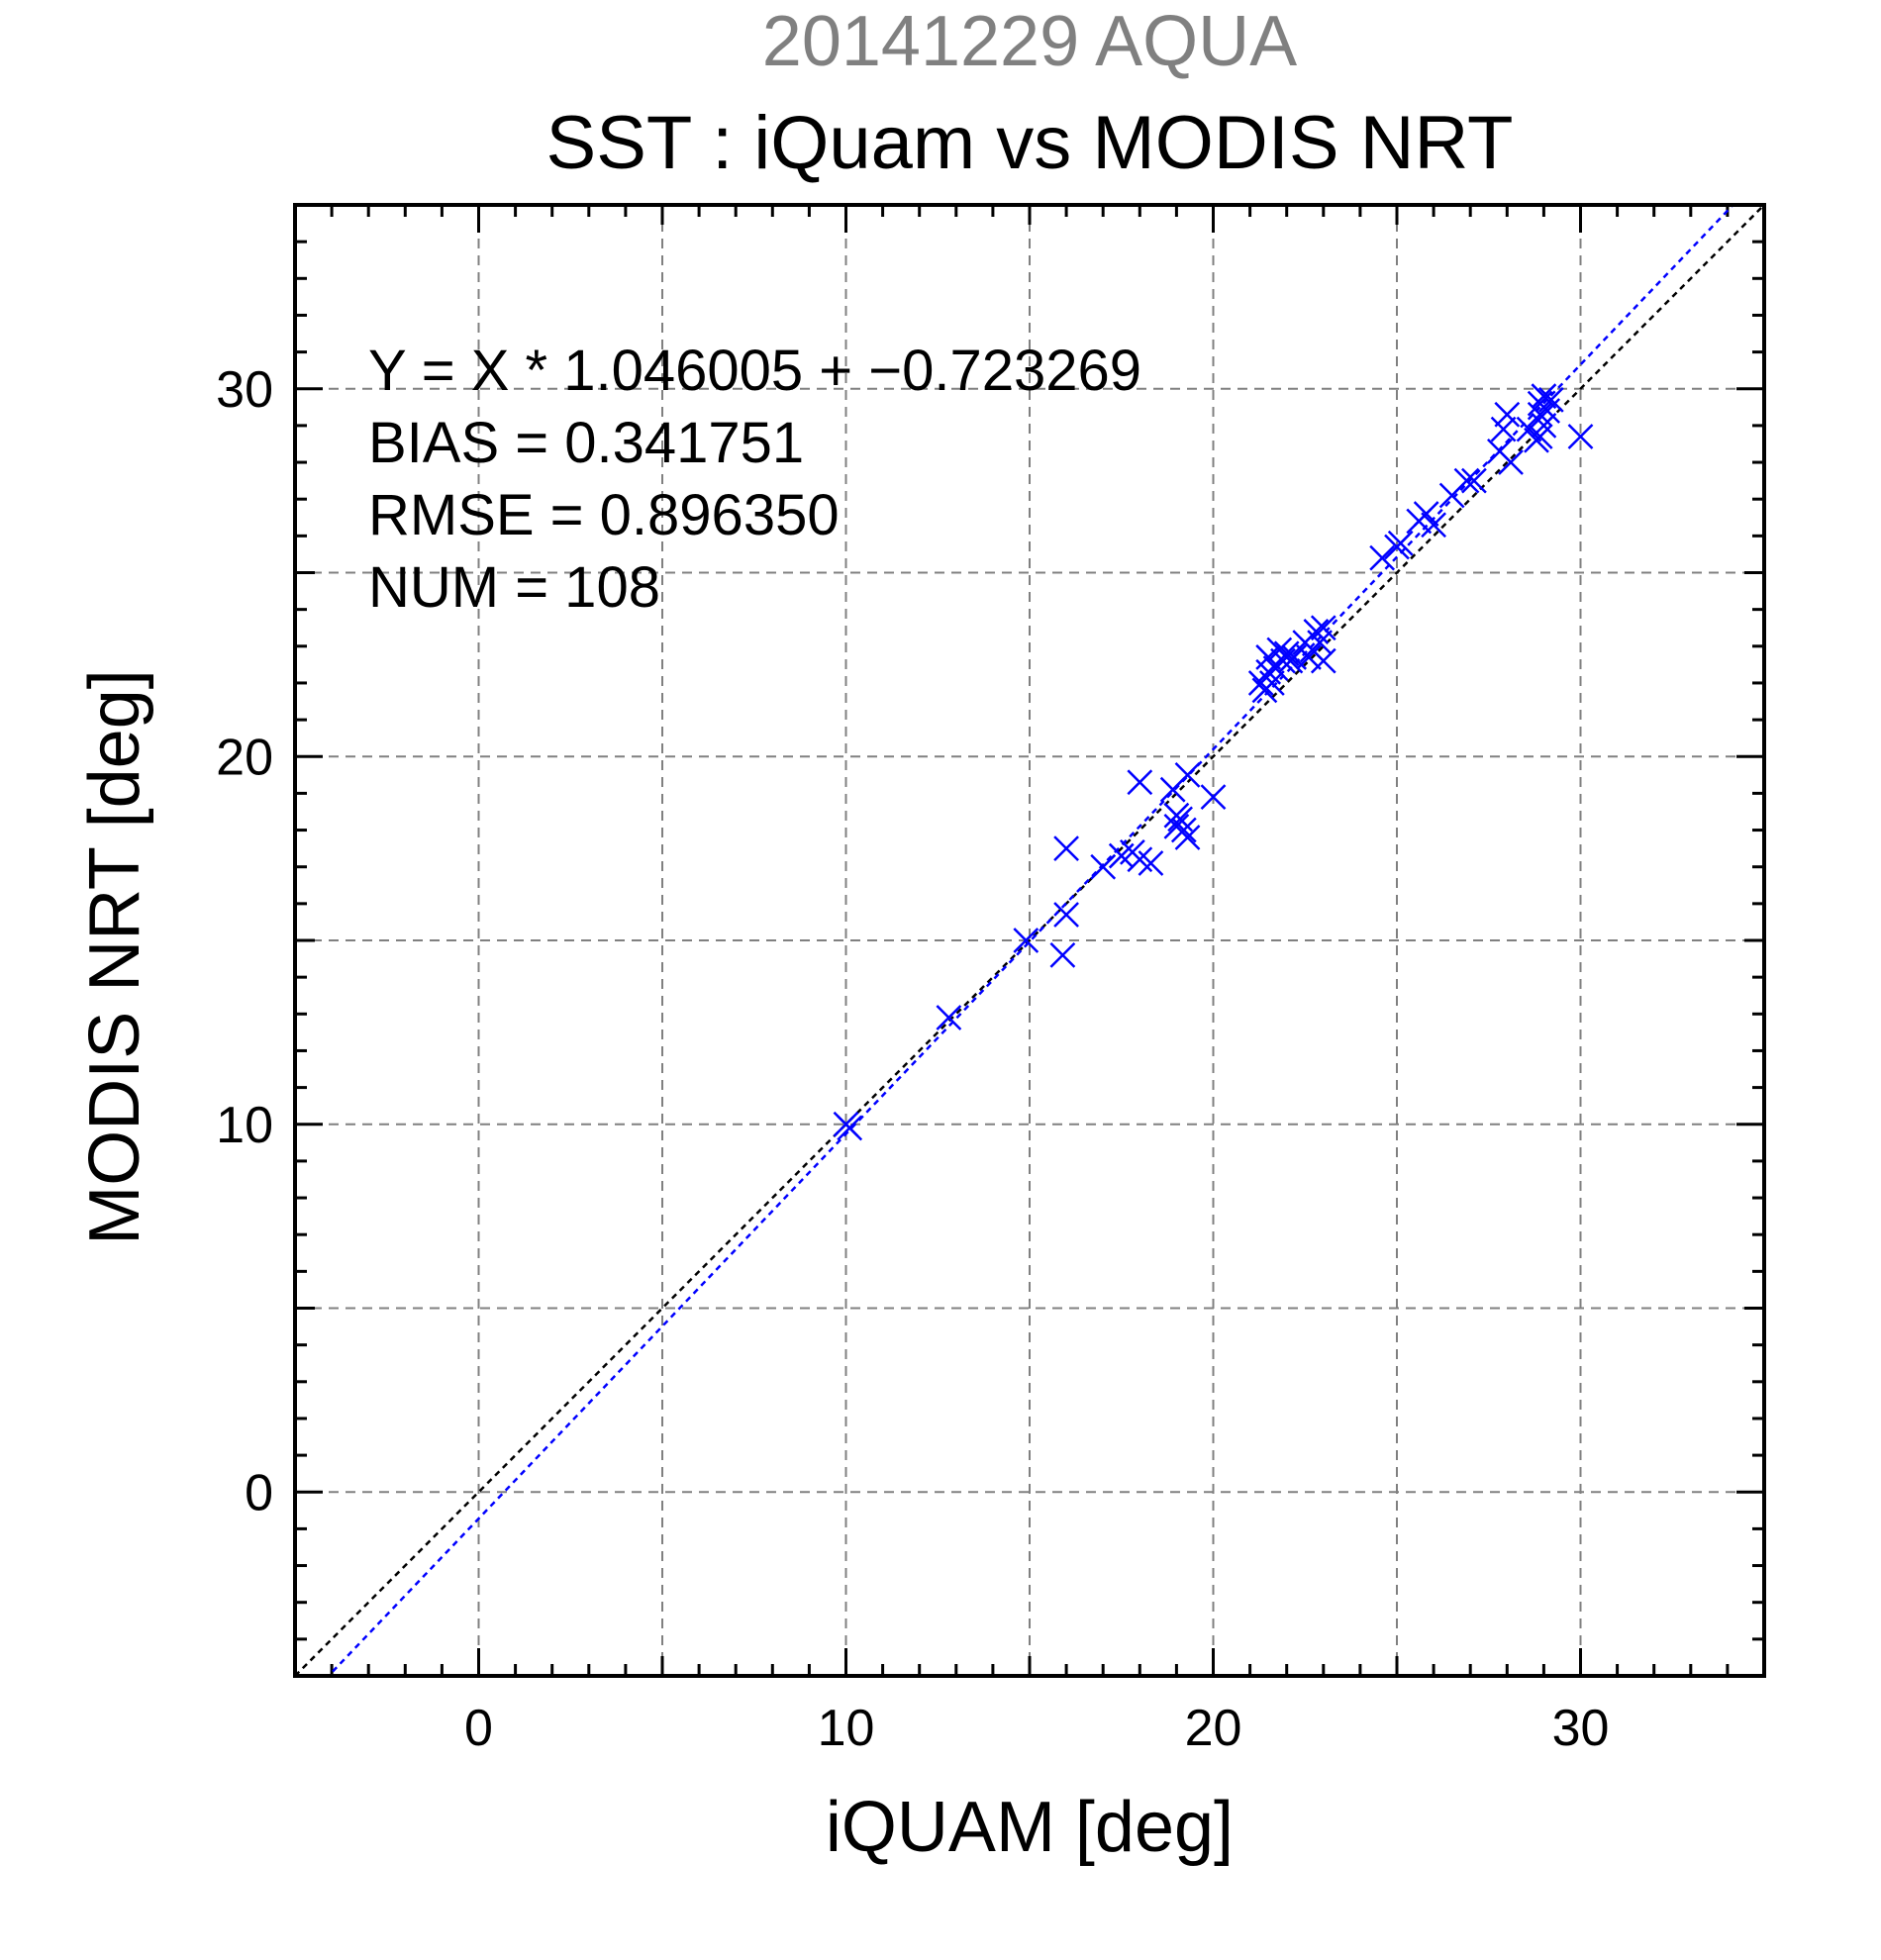 The image size is (1881, 1960). I want to click on x-tick-label: 0, so click(479, 1728).